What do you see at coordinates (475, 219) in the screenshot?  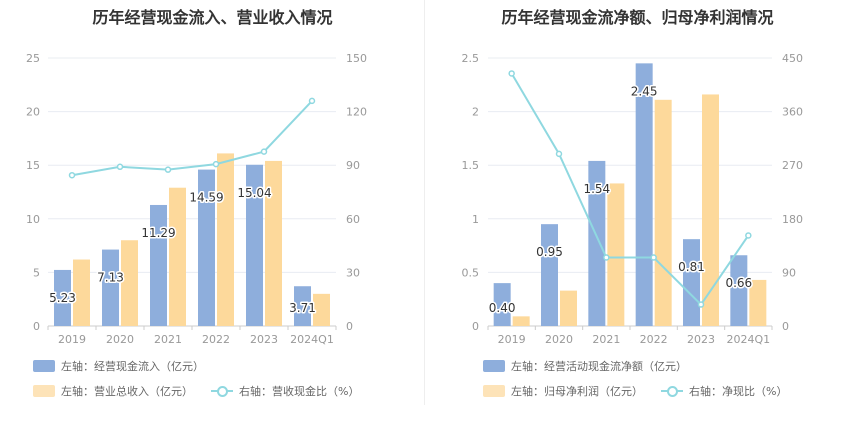 I see `y-left-tick-label: 1` at bounding box center [475, 219].